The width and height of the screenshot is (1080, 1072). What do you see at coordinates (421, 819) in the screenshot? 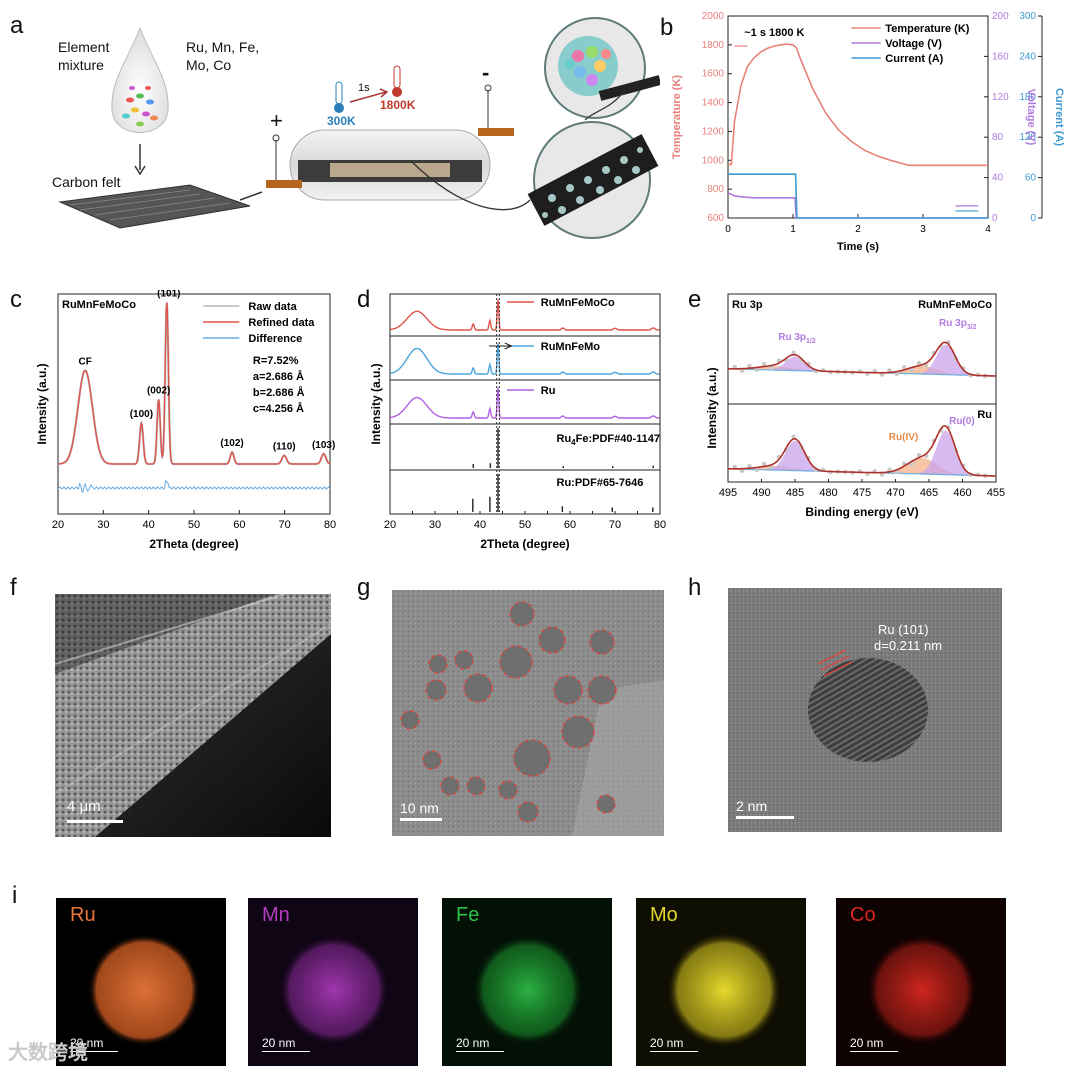
I see `tem-scale-bar` at bounding box center [421, 819].